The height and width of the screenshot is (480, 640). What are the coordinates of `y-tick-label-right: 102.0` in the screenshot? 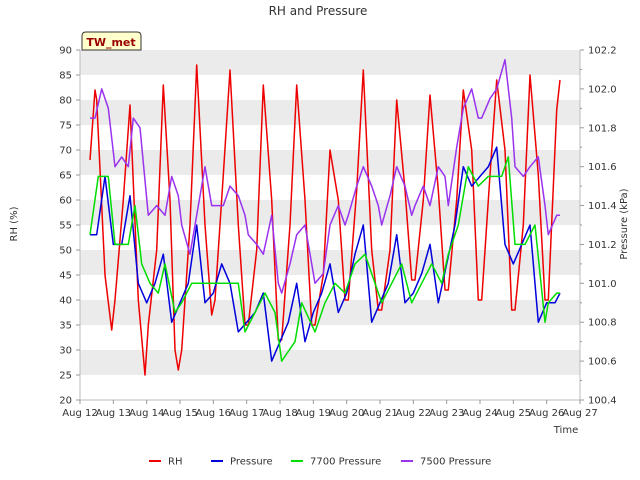 It's located at (602, 89).